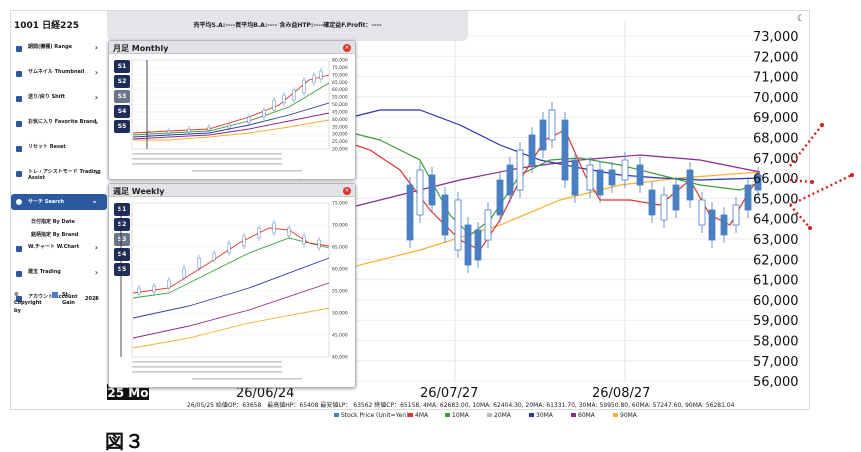 Image resolution: width=861 pixels, height=452 pixels. What do you see at coordinates (461, 415) in the screenshot?
I see `legend-label: 10MA` at bounding box center [461, 415].